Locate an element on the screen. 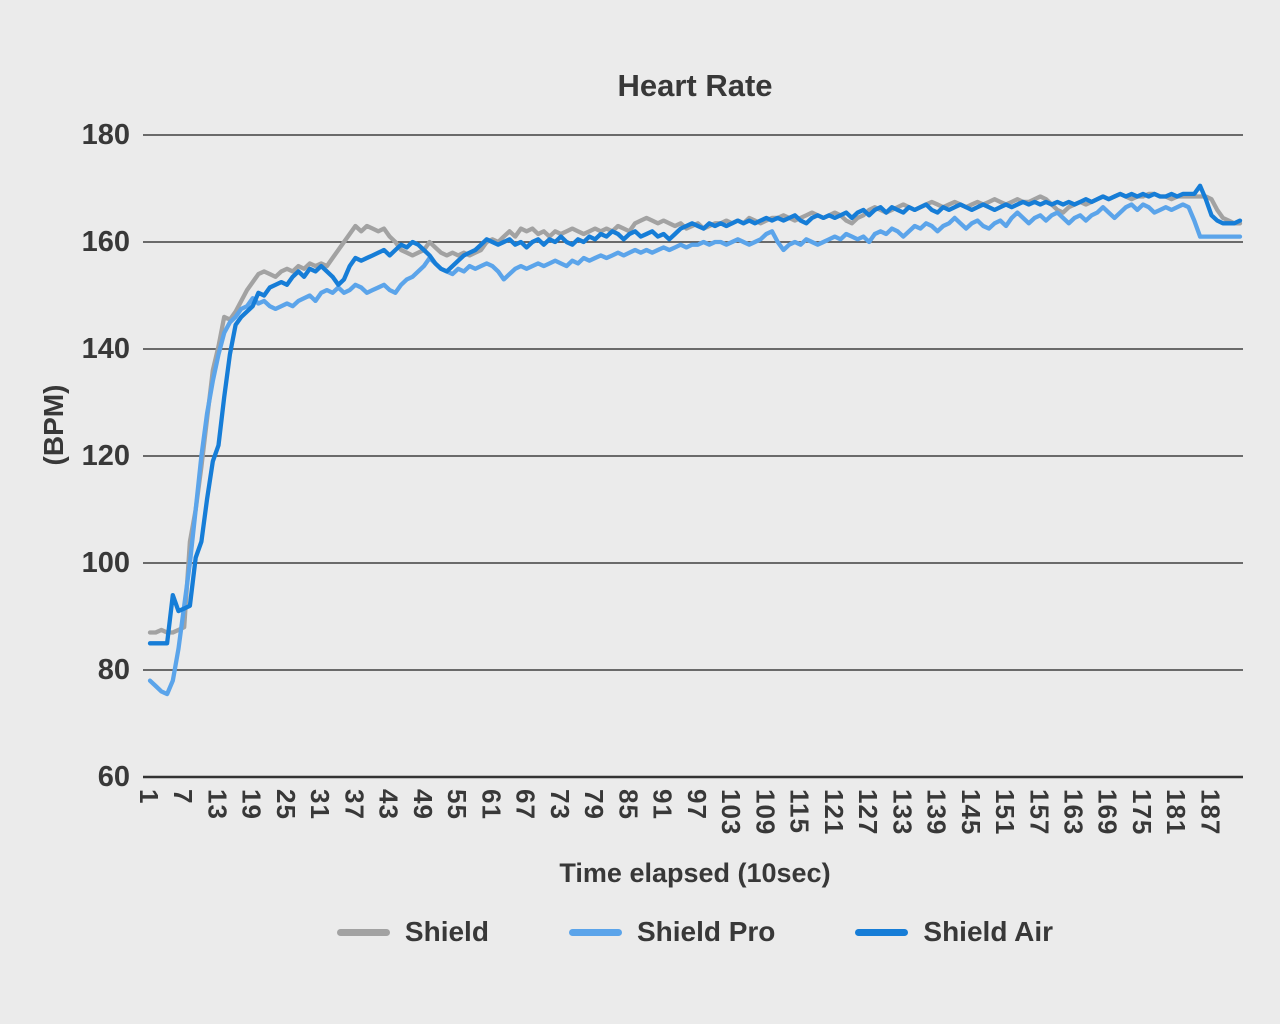 The width and height of the screenshot is (1280, 1024). legend-item-shield: Shield is located at coordinates (412, 932).